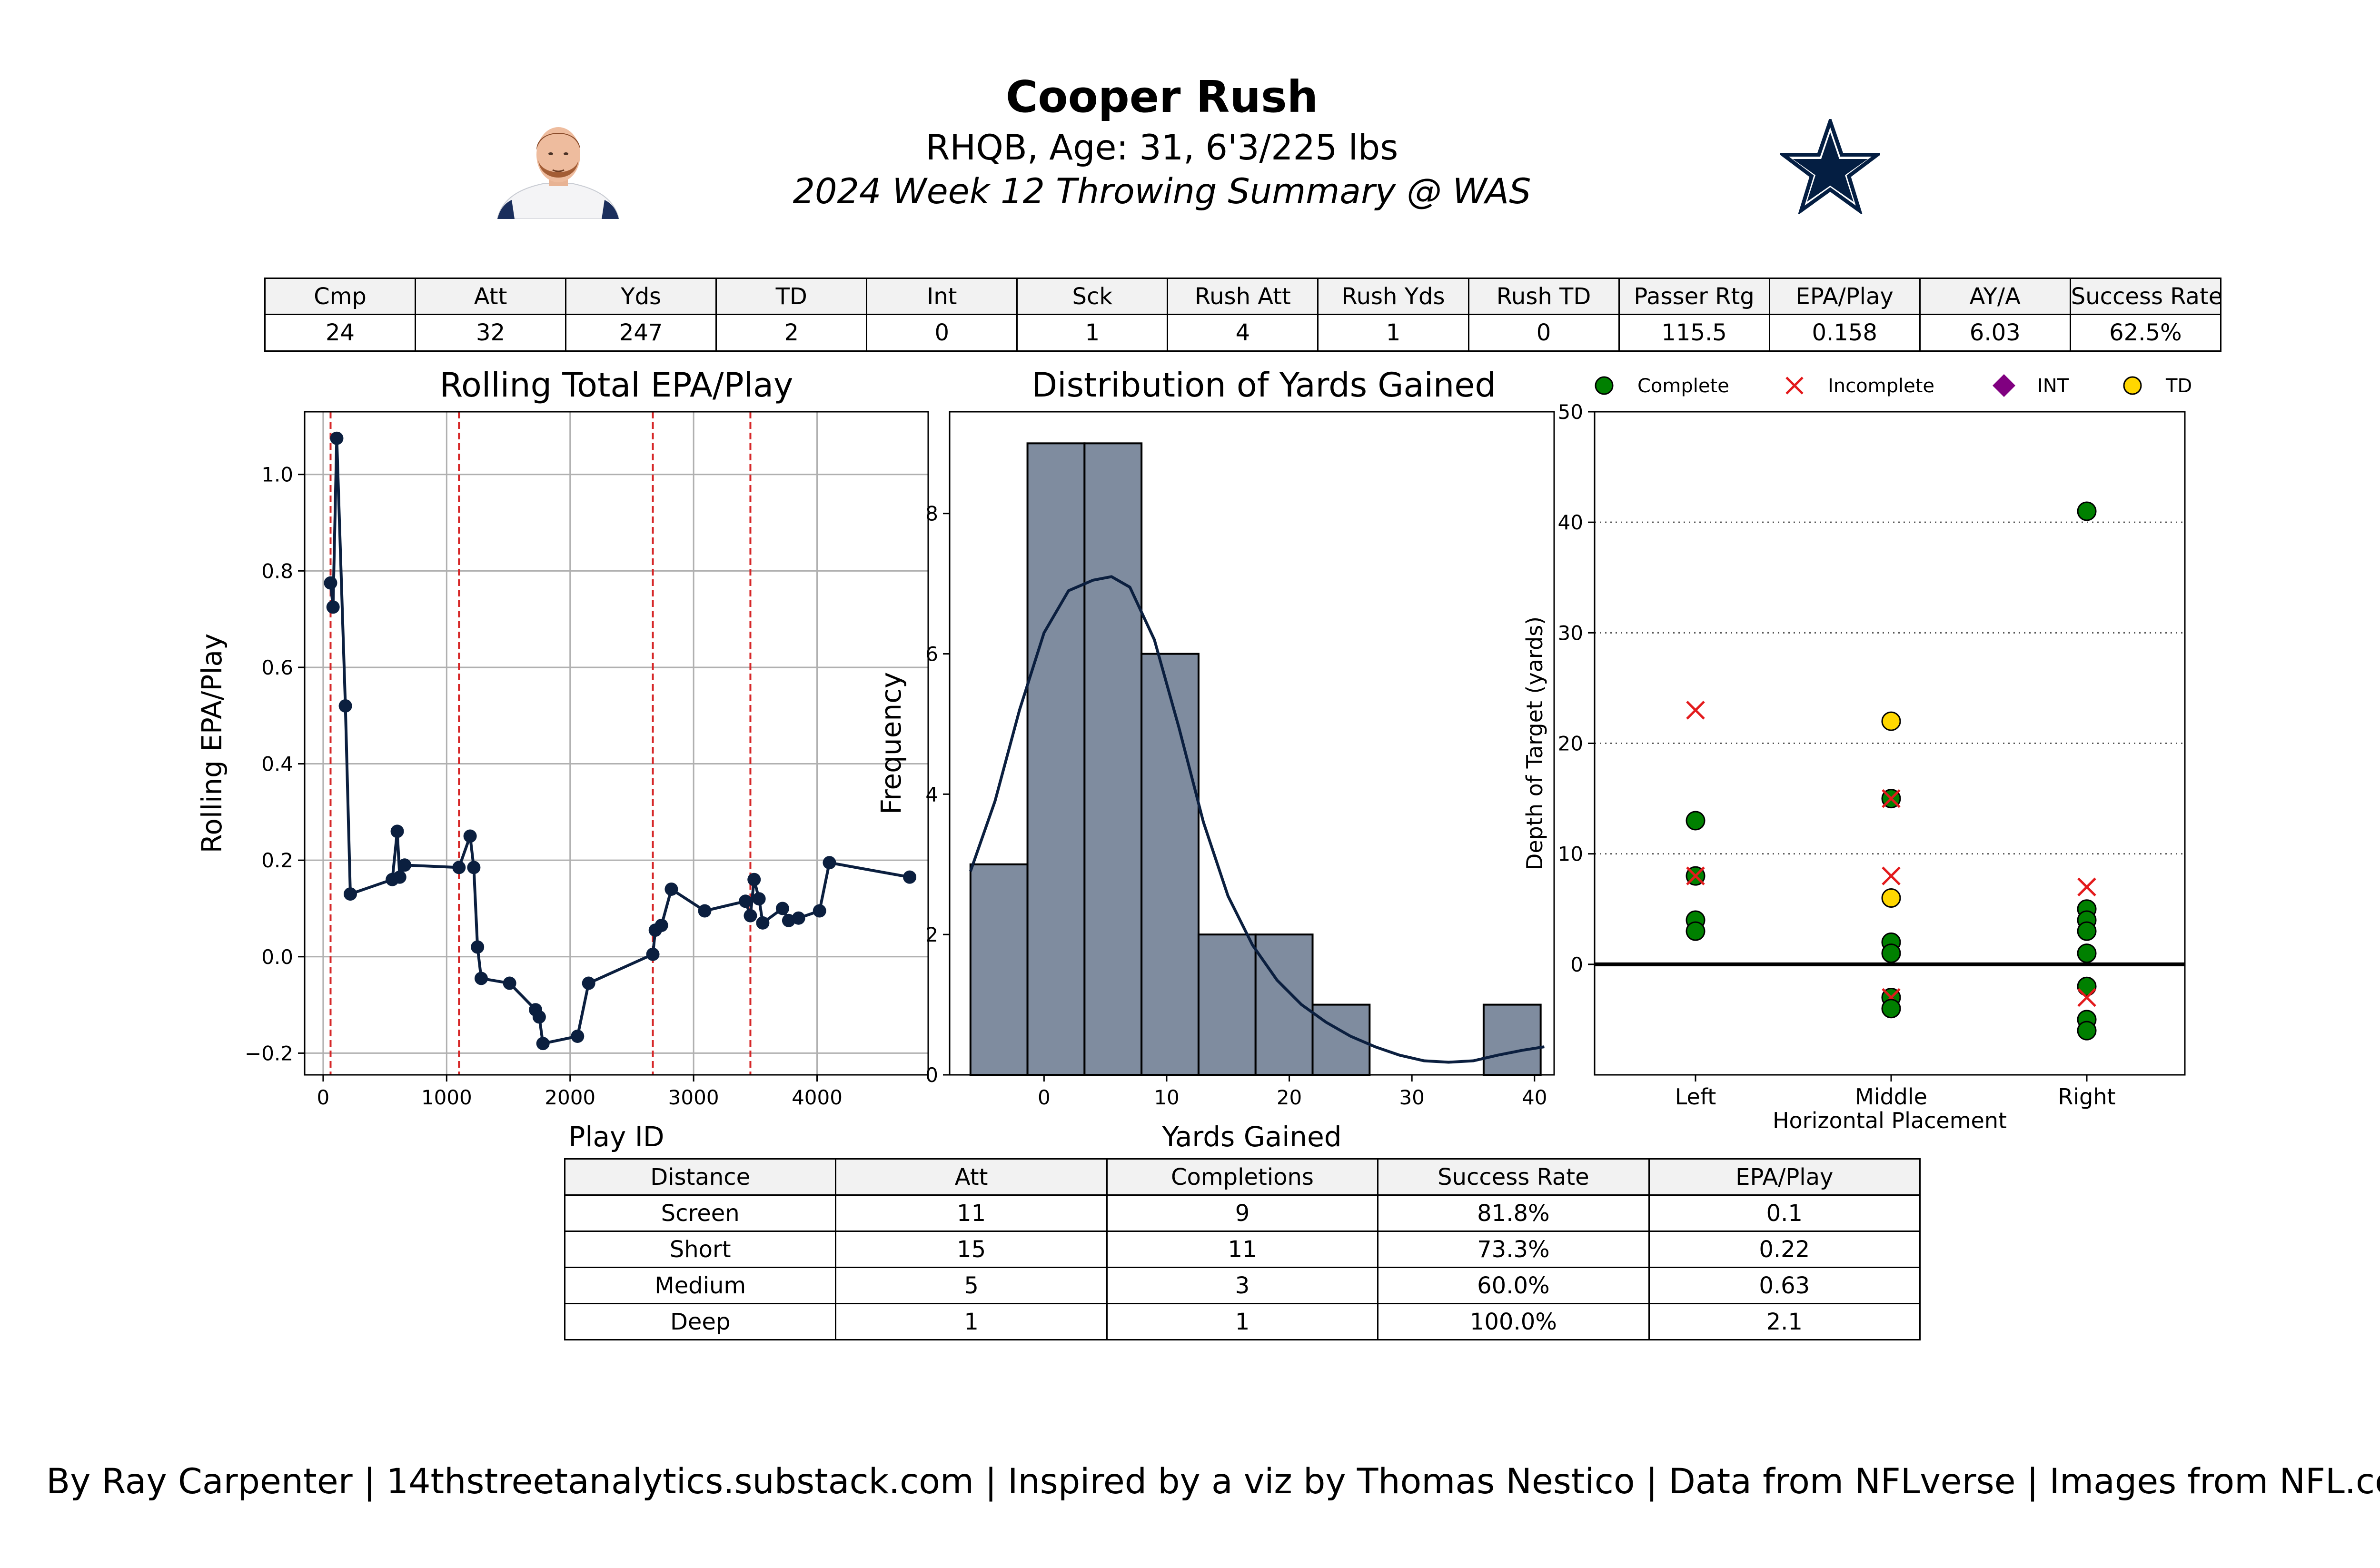  Describe the element at coordinates (1784, 1177) in the screenshot. I see `distance-header-cell: EPA/Play` at that location.